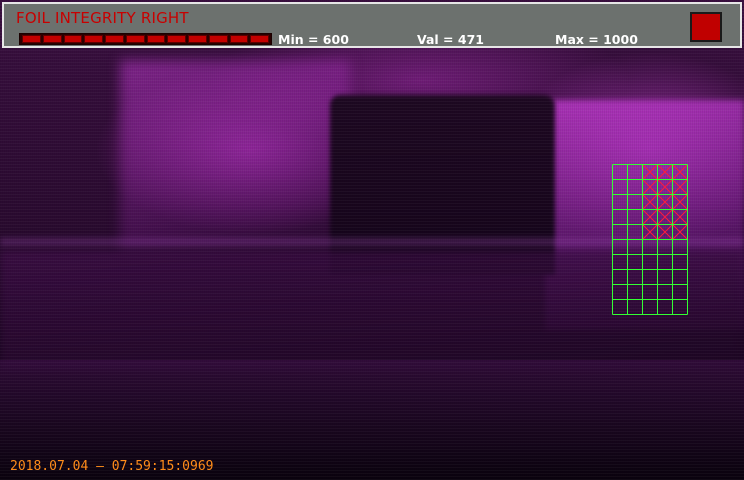 The image size is (744, 480). I want to click on min-readout: Min = 600, so click(313, 39).